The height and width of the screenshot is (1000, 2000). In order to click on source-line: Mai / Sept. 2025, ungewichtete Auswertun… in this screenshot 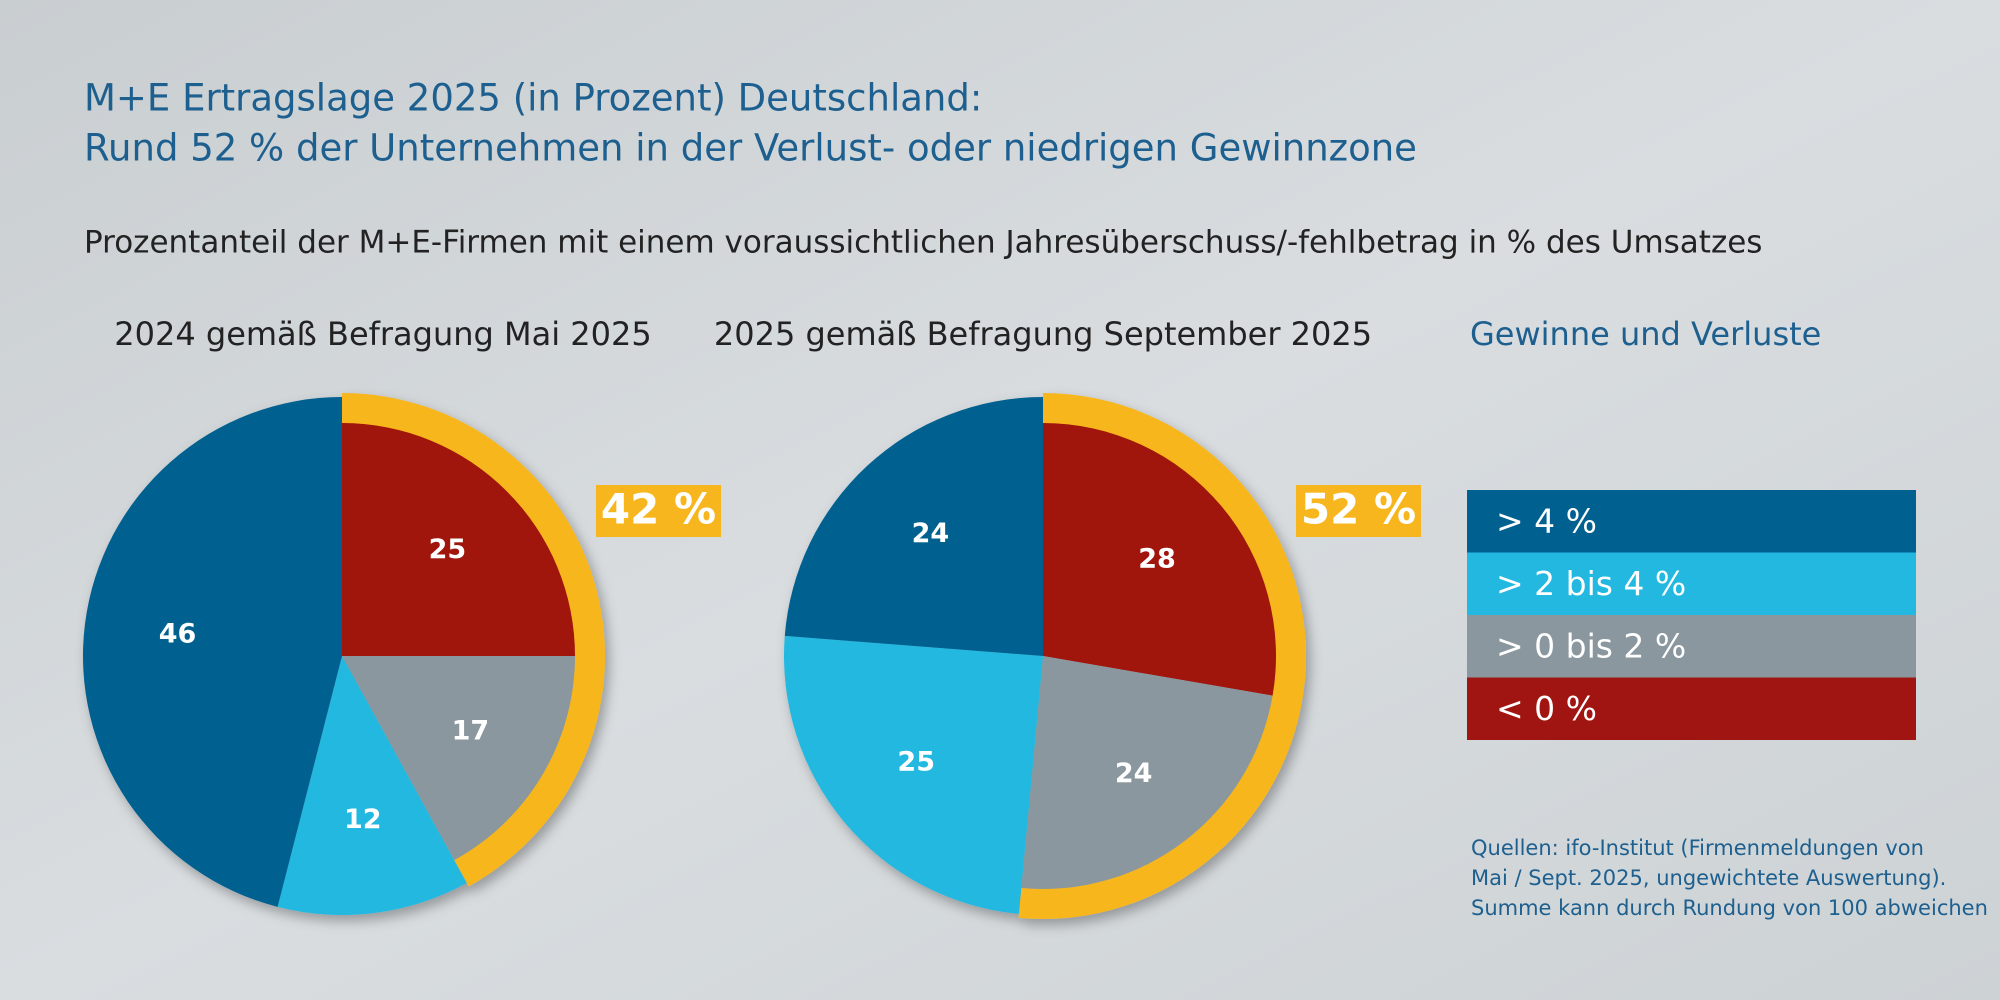, I will do `click(1708, 878)`.